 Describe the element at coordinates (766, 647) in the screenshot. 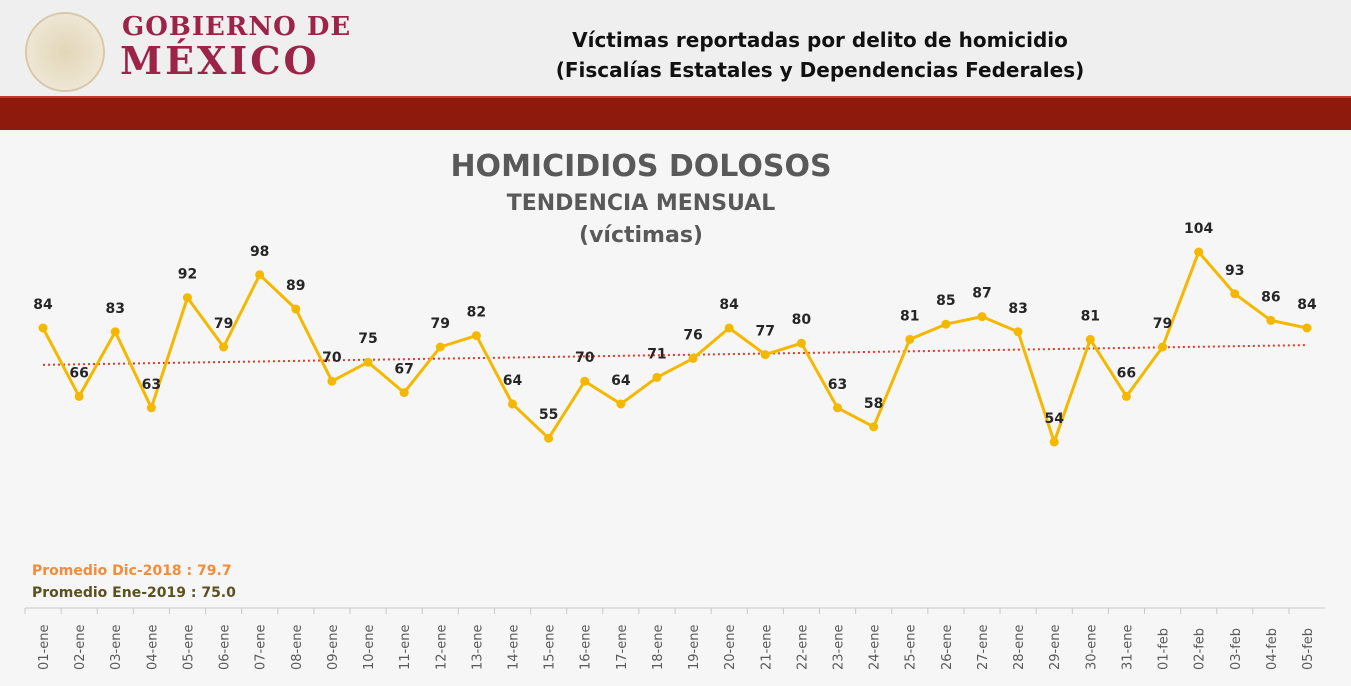

I see `x-tick-label: 21-ene` at that location.